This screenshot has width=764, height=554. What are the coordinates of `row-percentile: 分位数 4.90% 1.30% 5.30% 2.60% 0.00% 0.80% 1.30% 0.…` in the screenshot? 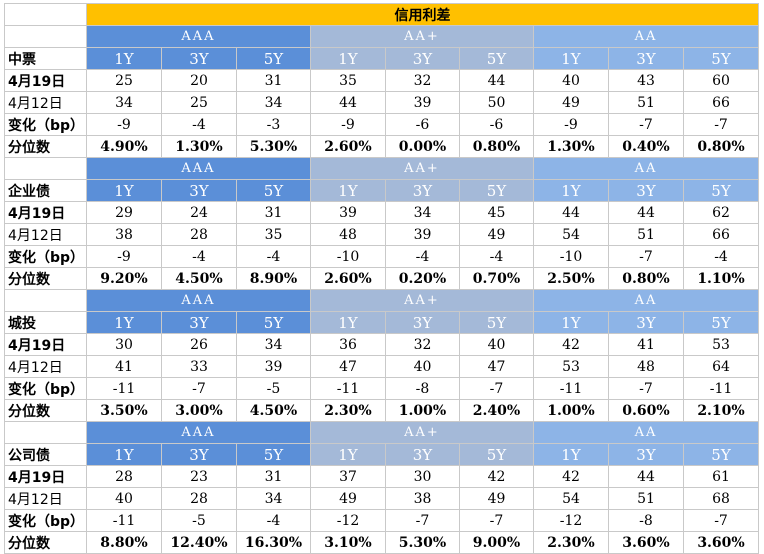 It's located at (382, 146).